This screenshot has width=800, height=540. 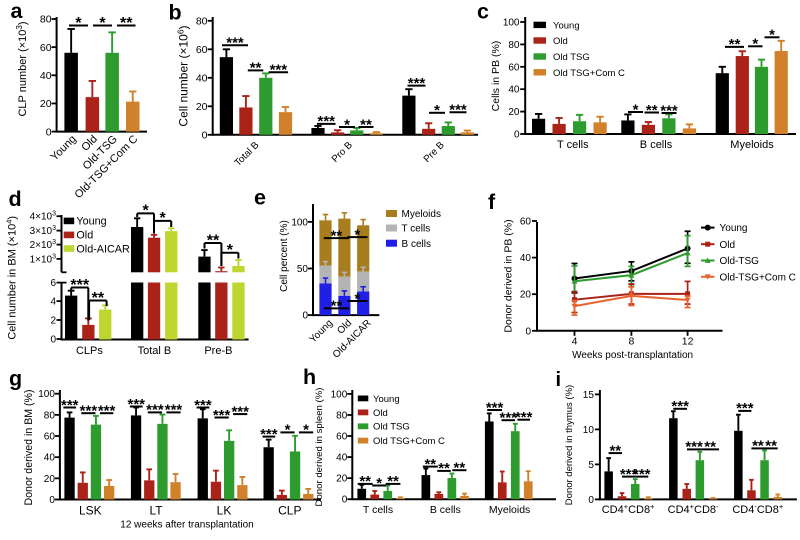 What do you see at coordinates (29, 448) in the screenshot?
I see `svg-text: Donor derived in BM (%)` at bounding box center [29, 448].